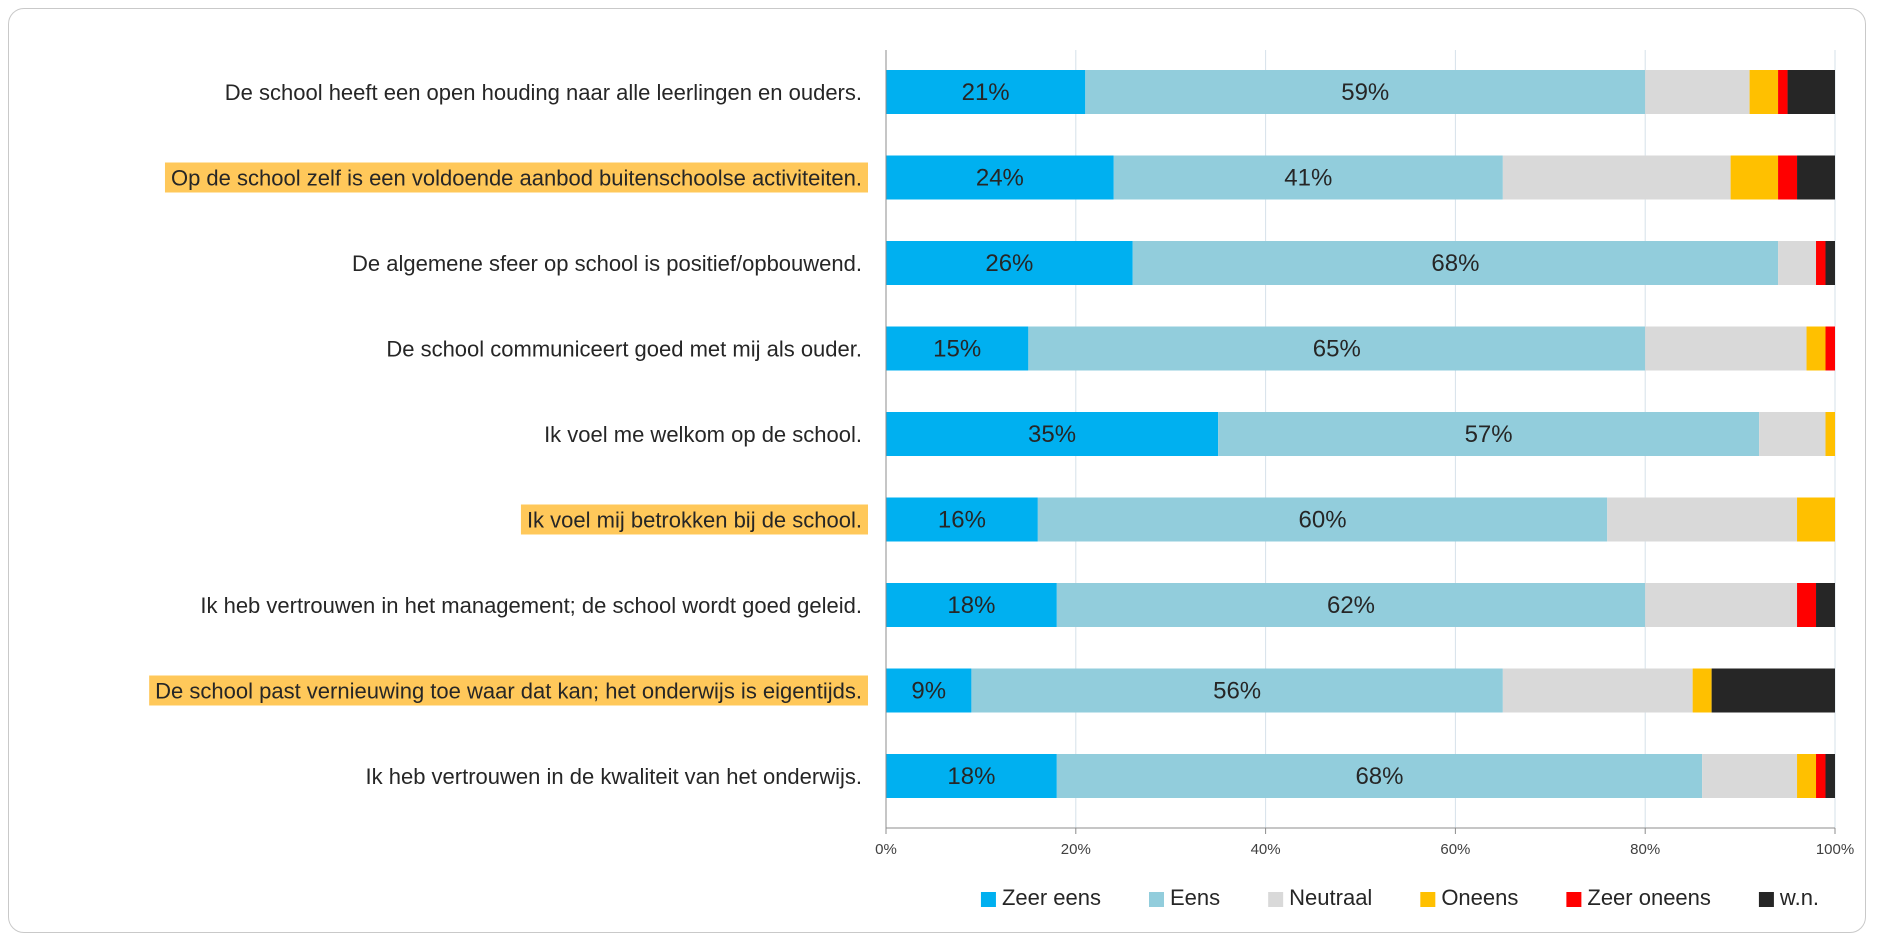  I want to click on legend-label: Neutraal, so click(1330, 897).